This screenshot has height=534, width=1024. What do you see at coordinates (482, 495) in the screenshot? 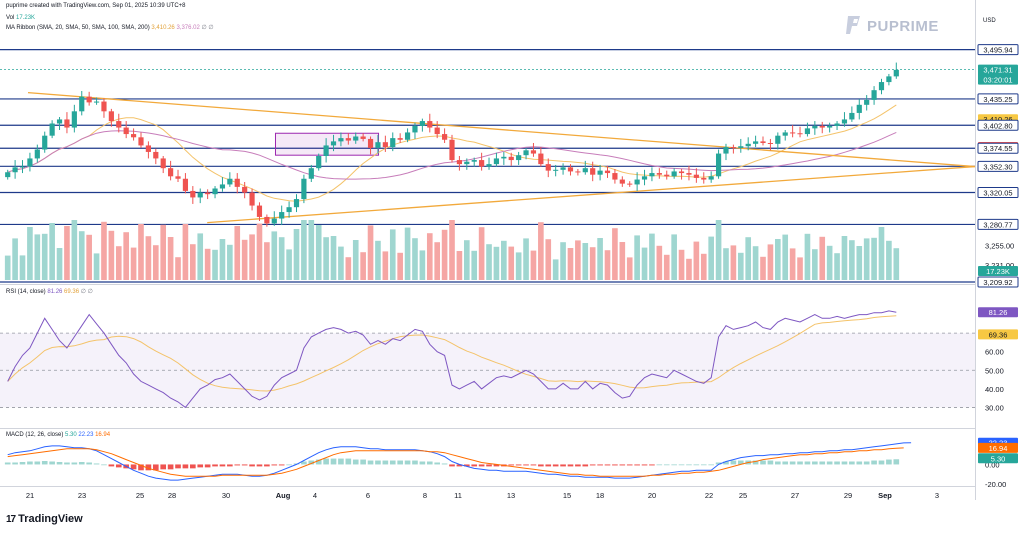
I see `time-axis: 21 23 25 28 30 Aug 4 6 8 11 13 15 18 20 22 25 27 29 Sep 3` at bounding box center [482, 495].